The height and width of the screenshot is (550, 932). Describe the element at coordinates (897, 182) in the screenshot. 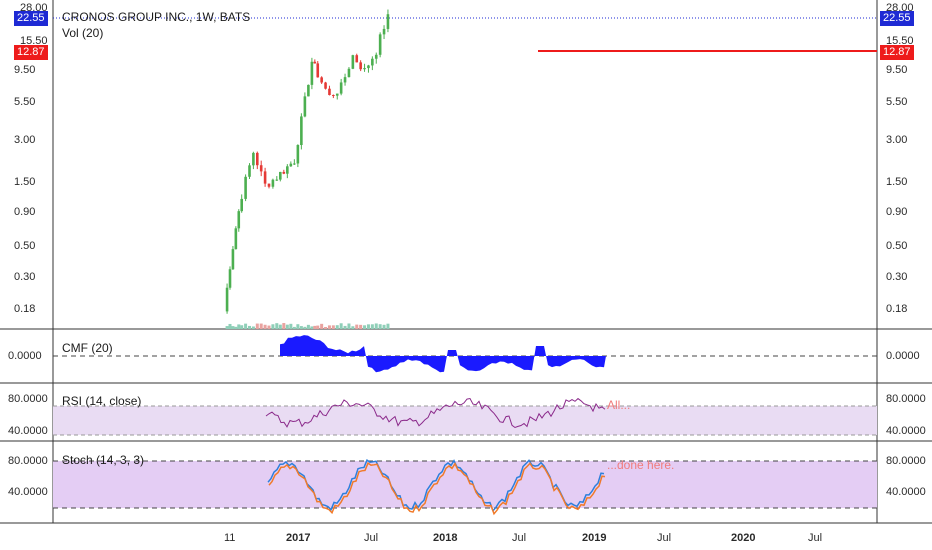

I see `right-price-label: 1.50` at that location.